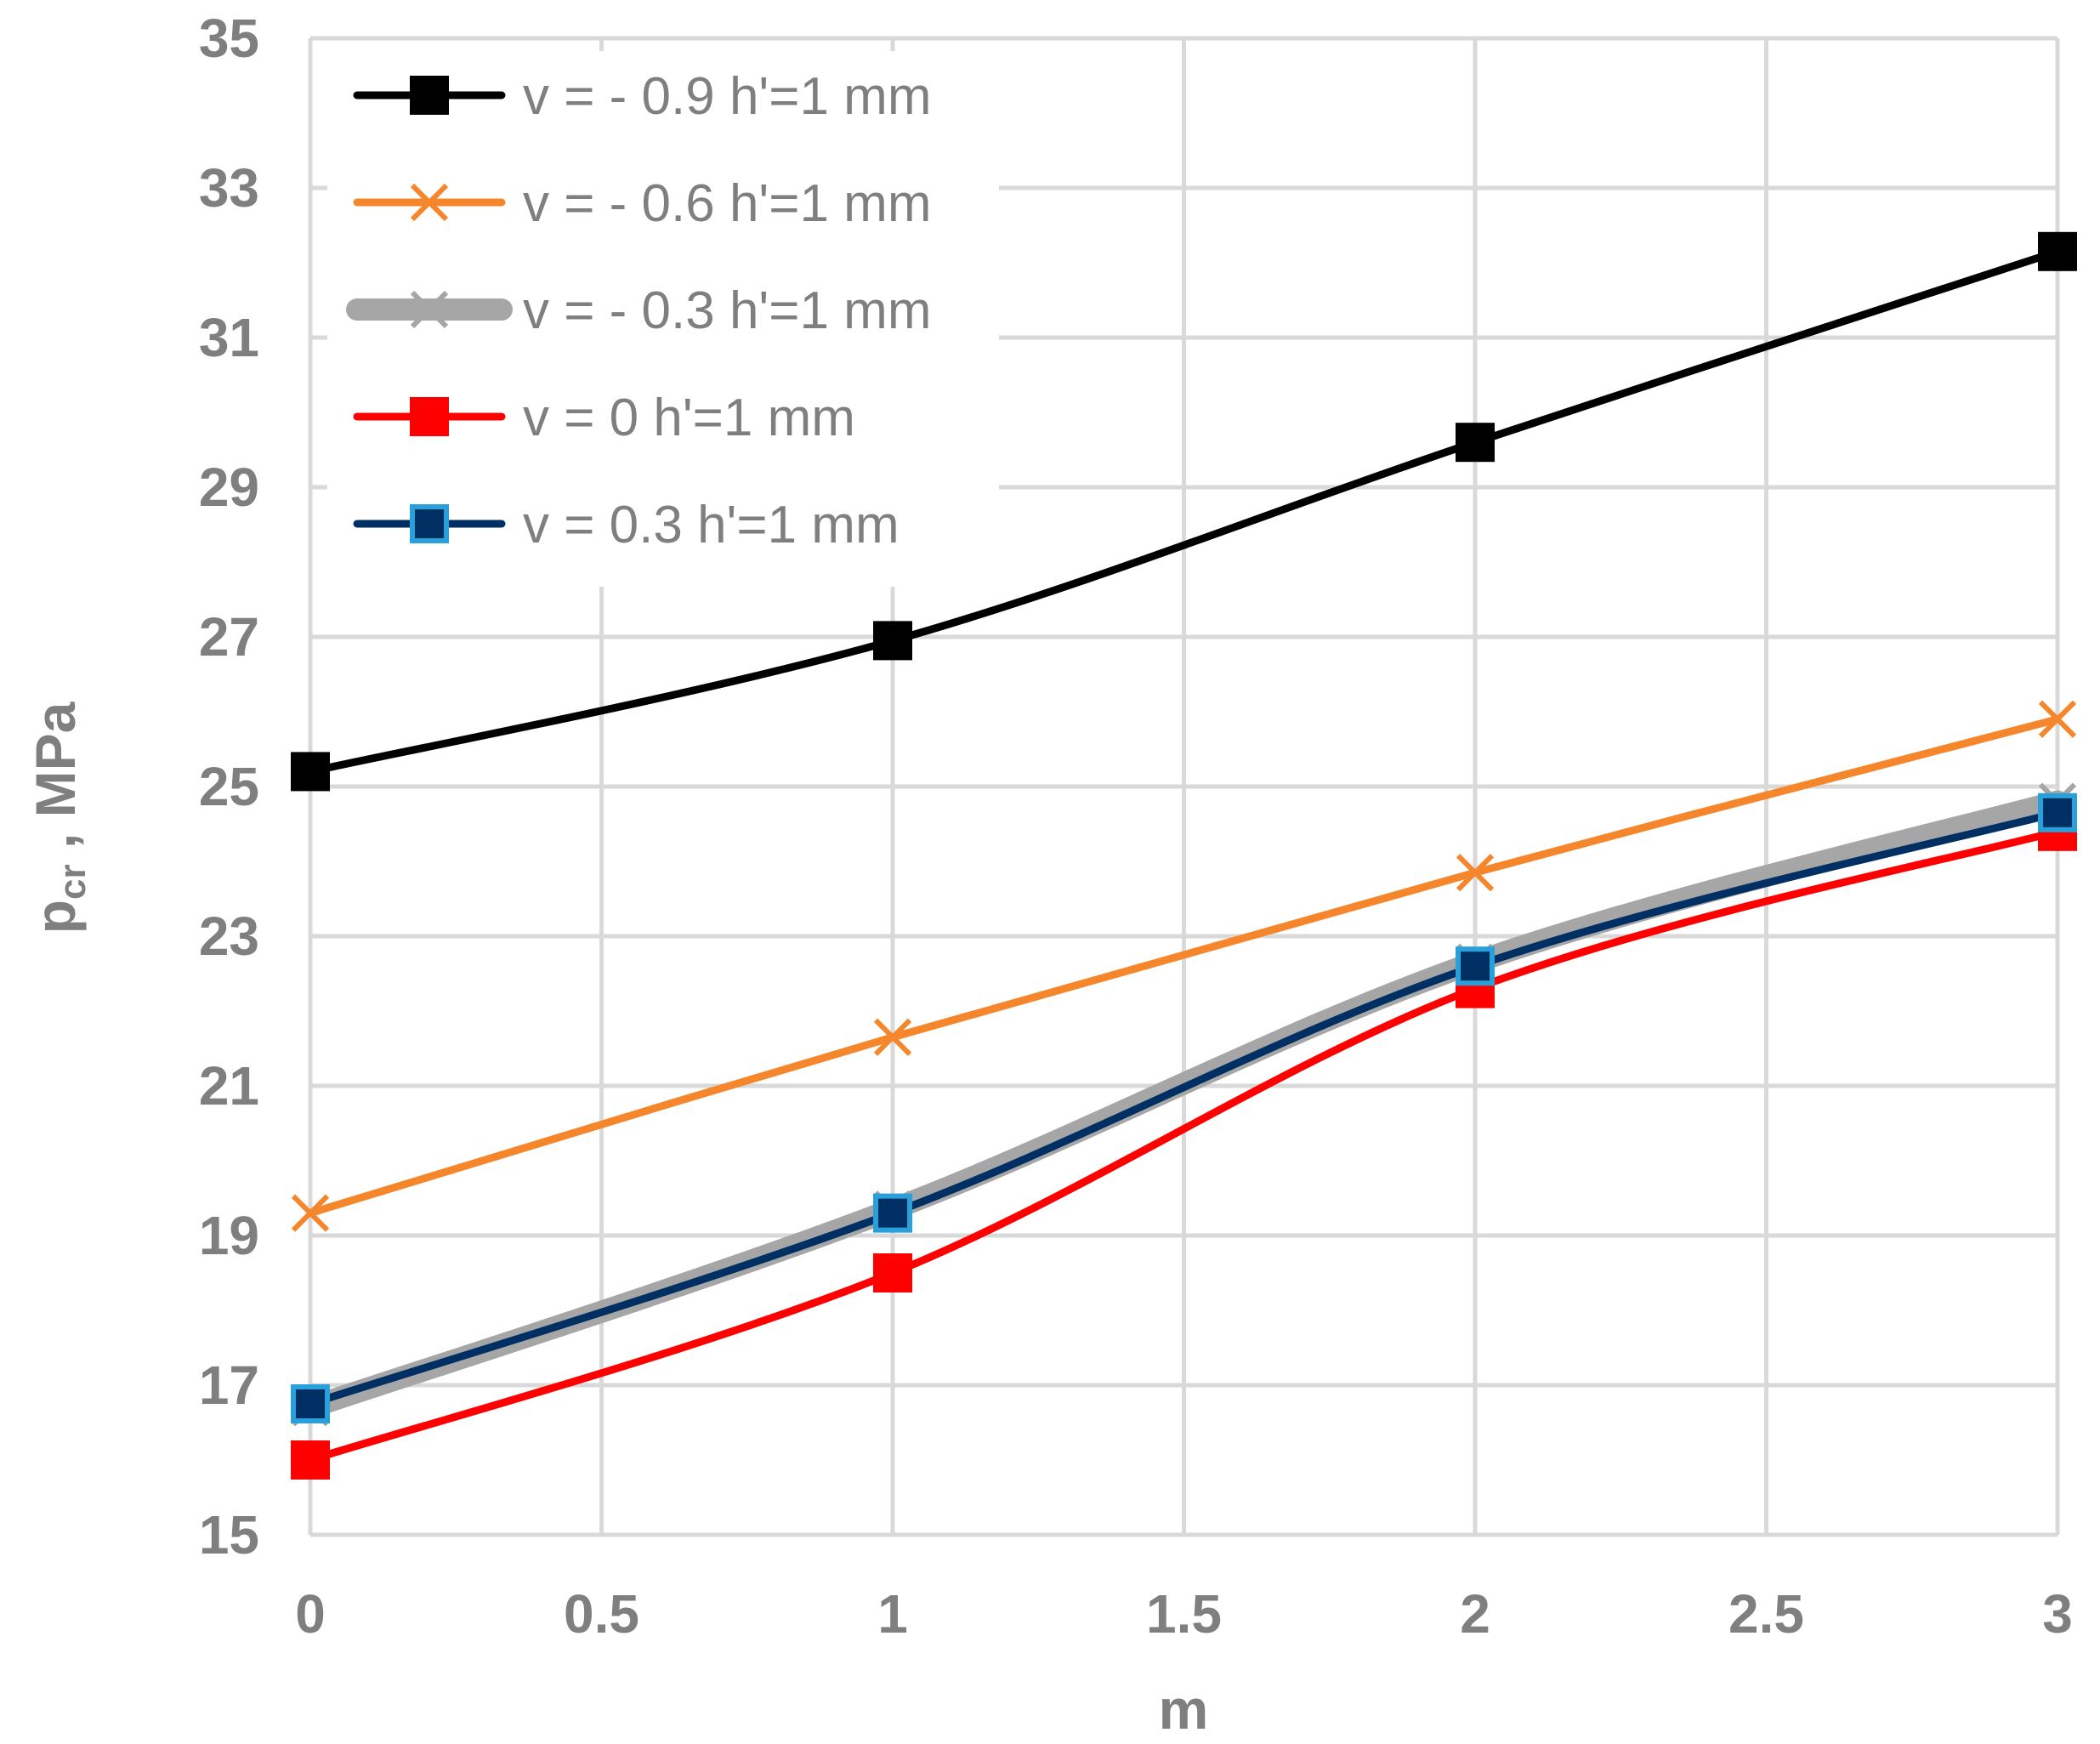 Image resolution: width=2100 pixels, height=1744 pixels. What do you see at coordinates (73, 882) in the screenshot?
I see `y-axis-title-subscript: cr` at bounding box center [73, 882].